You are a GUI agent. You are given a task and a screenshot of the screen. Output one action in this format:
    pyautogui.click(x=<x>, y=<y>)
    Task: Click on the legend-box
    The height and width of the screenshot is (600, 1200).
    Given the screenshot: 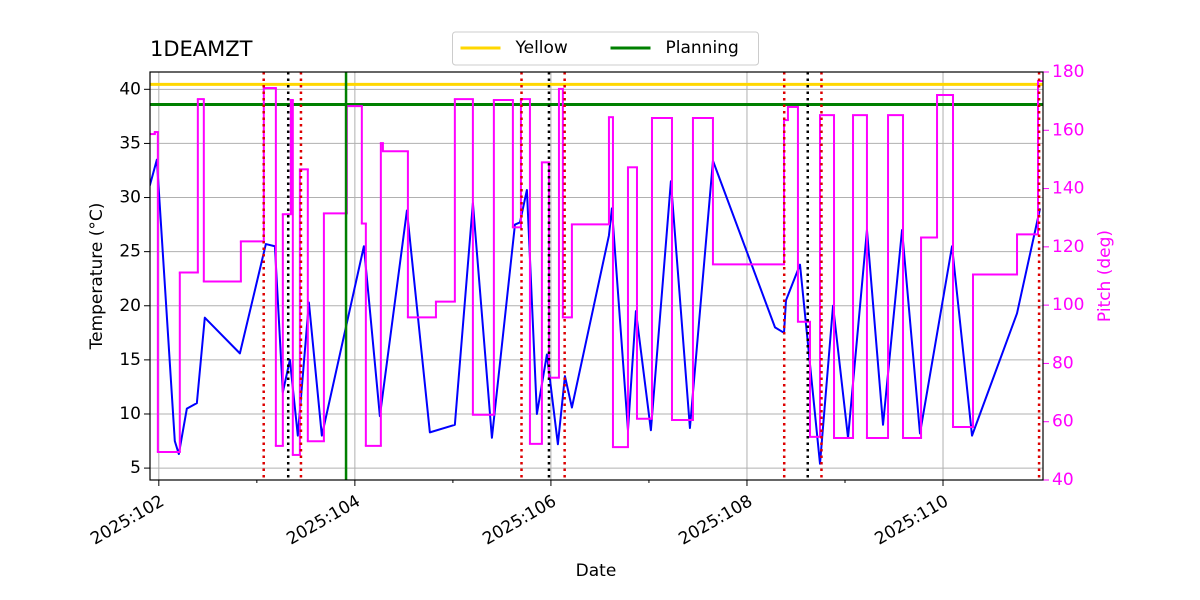 What is the action you would take?
    pyautogui.click(x=605, y=48)
    